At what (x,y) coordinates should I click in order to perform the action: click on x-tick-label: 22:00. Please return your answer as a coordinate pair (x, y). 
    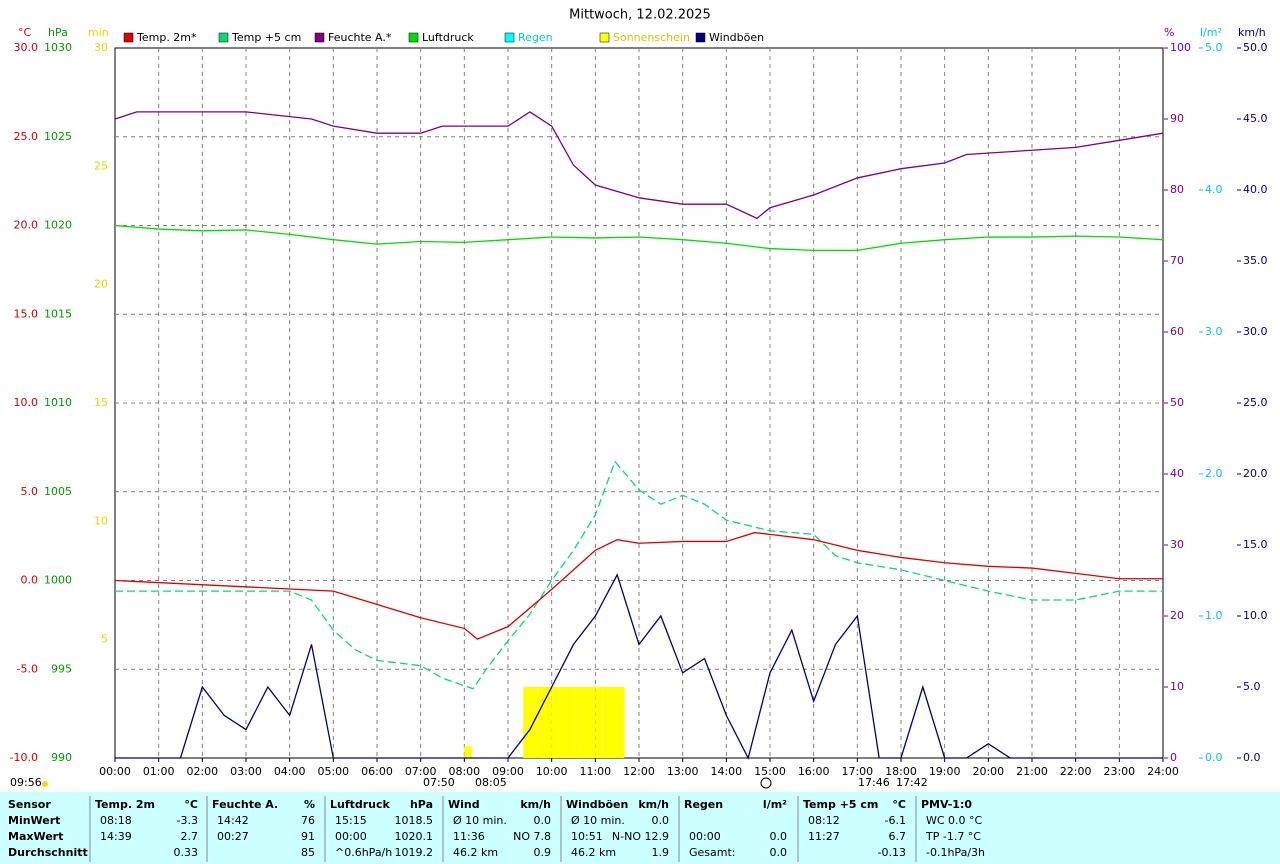
    Looking at the image, I should click on (1076, 771).